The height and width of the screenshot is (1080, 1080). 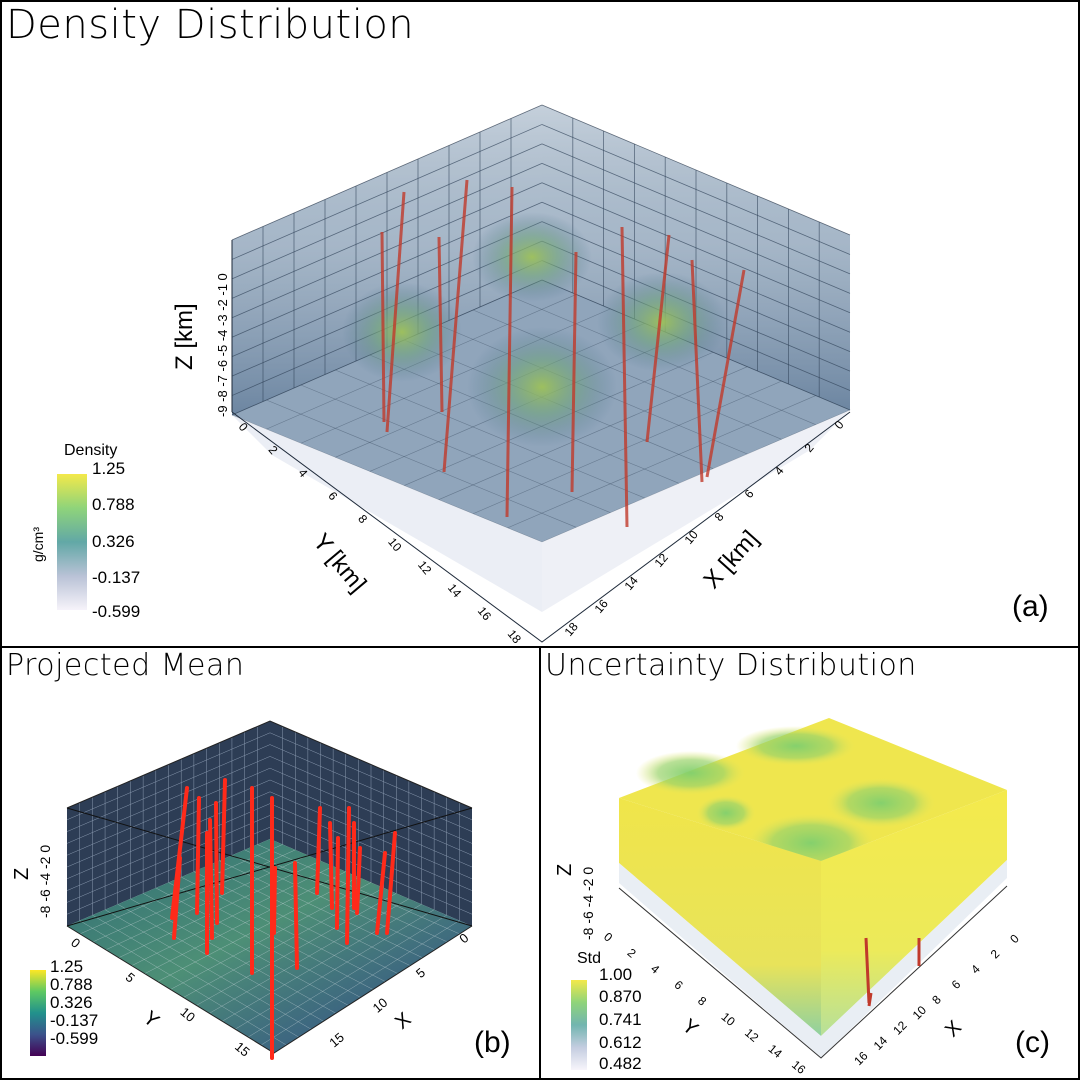 I want to click on y-tick-label-b: 10, so click(x=187, y=1014).